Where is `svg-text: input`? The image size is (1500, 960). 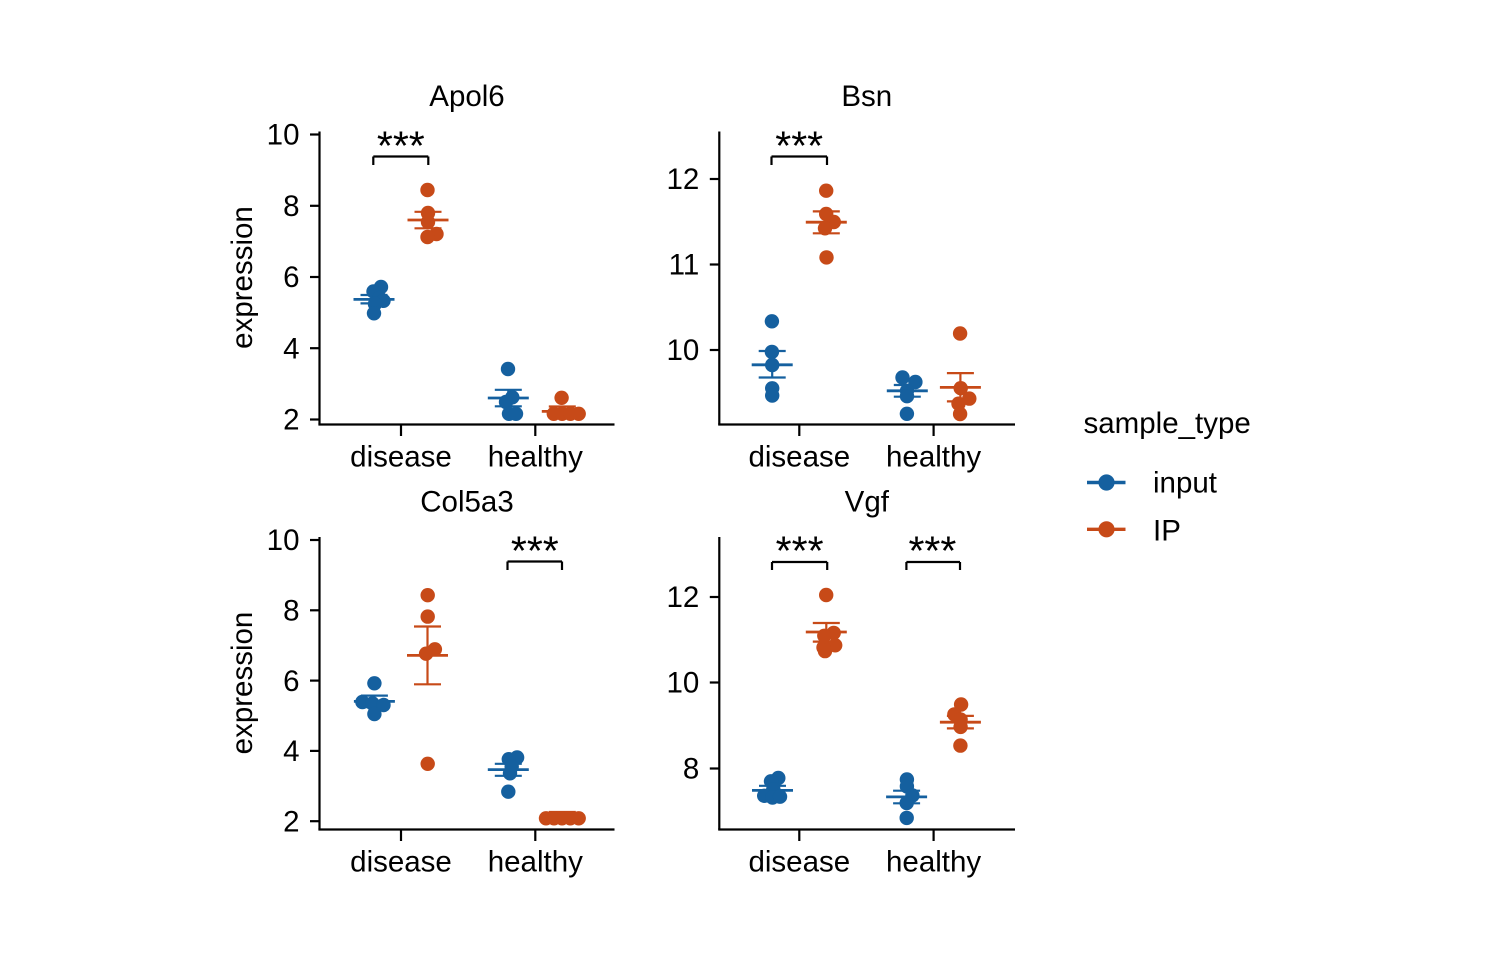
svg-text: input is located at coordinates (1185, 483).